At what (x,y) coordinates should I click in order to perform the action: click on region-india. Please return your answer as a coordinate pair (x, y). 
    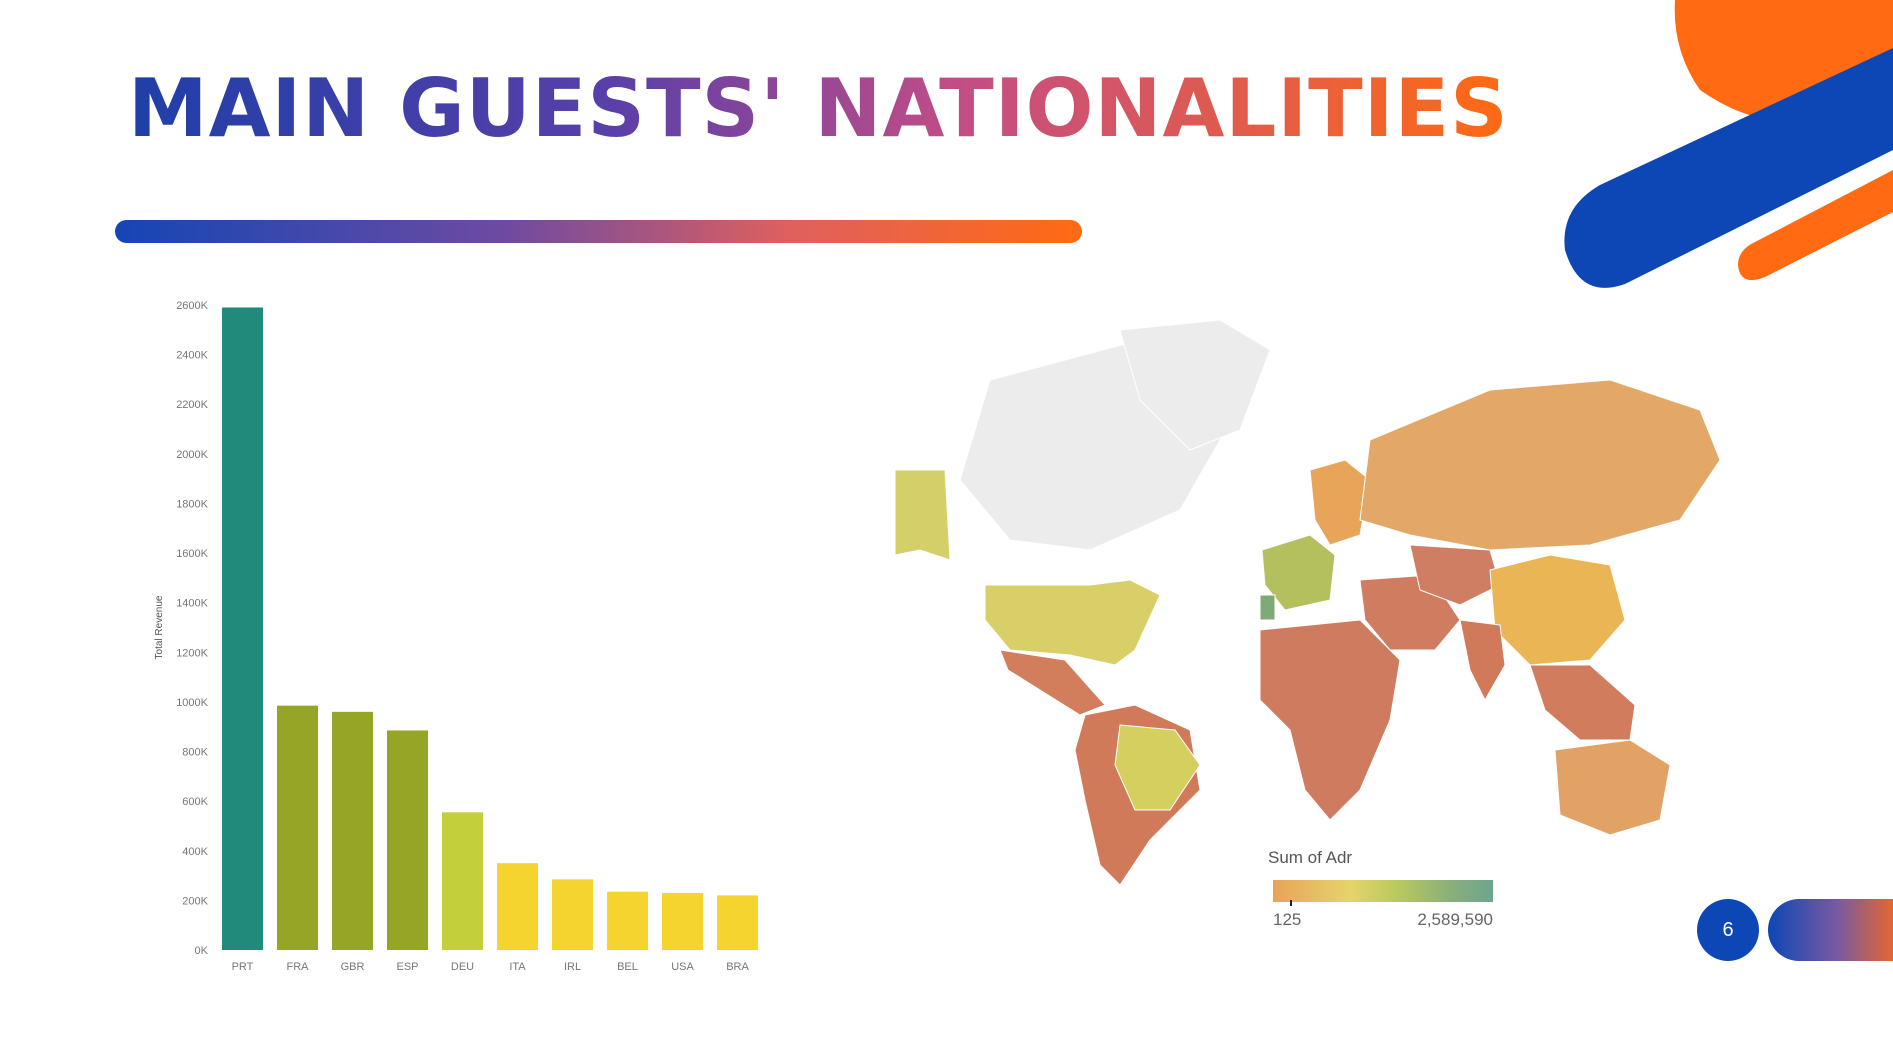
    Looking at the image, I should click on (1482, 660).